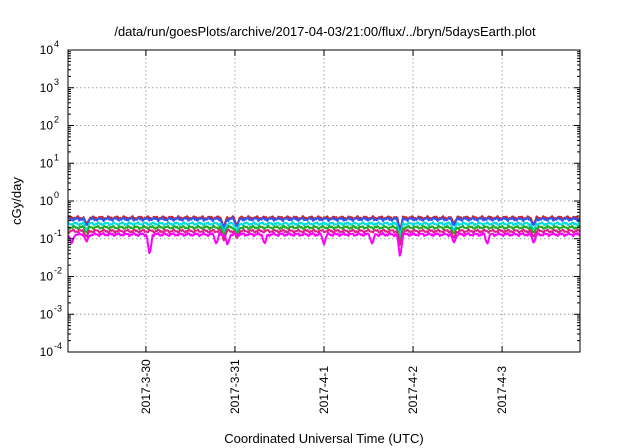  What do you see at coordinates (58, 346) in the screenshot?
I see `y-tick-exponent: -4` at bounding box center [58, 346].